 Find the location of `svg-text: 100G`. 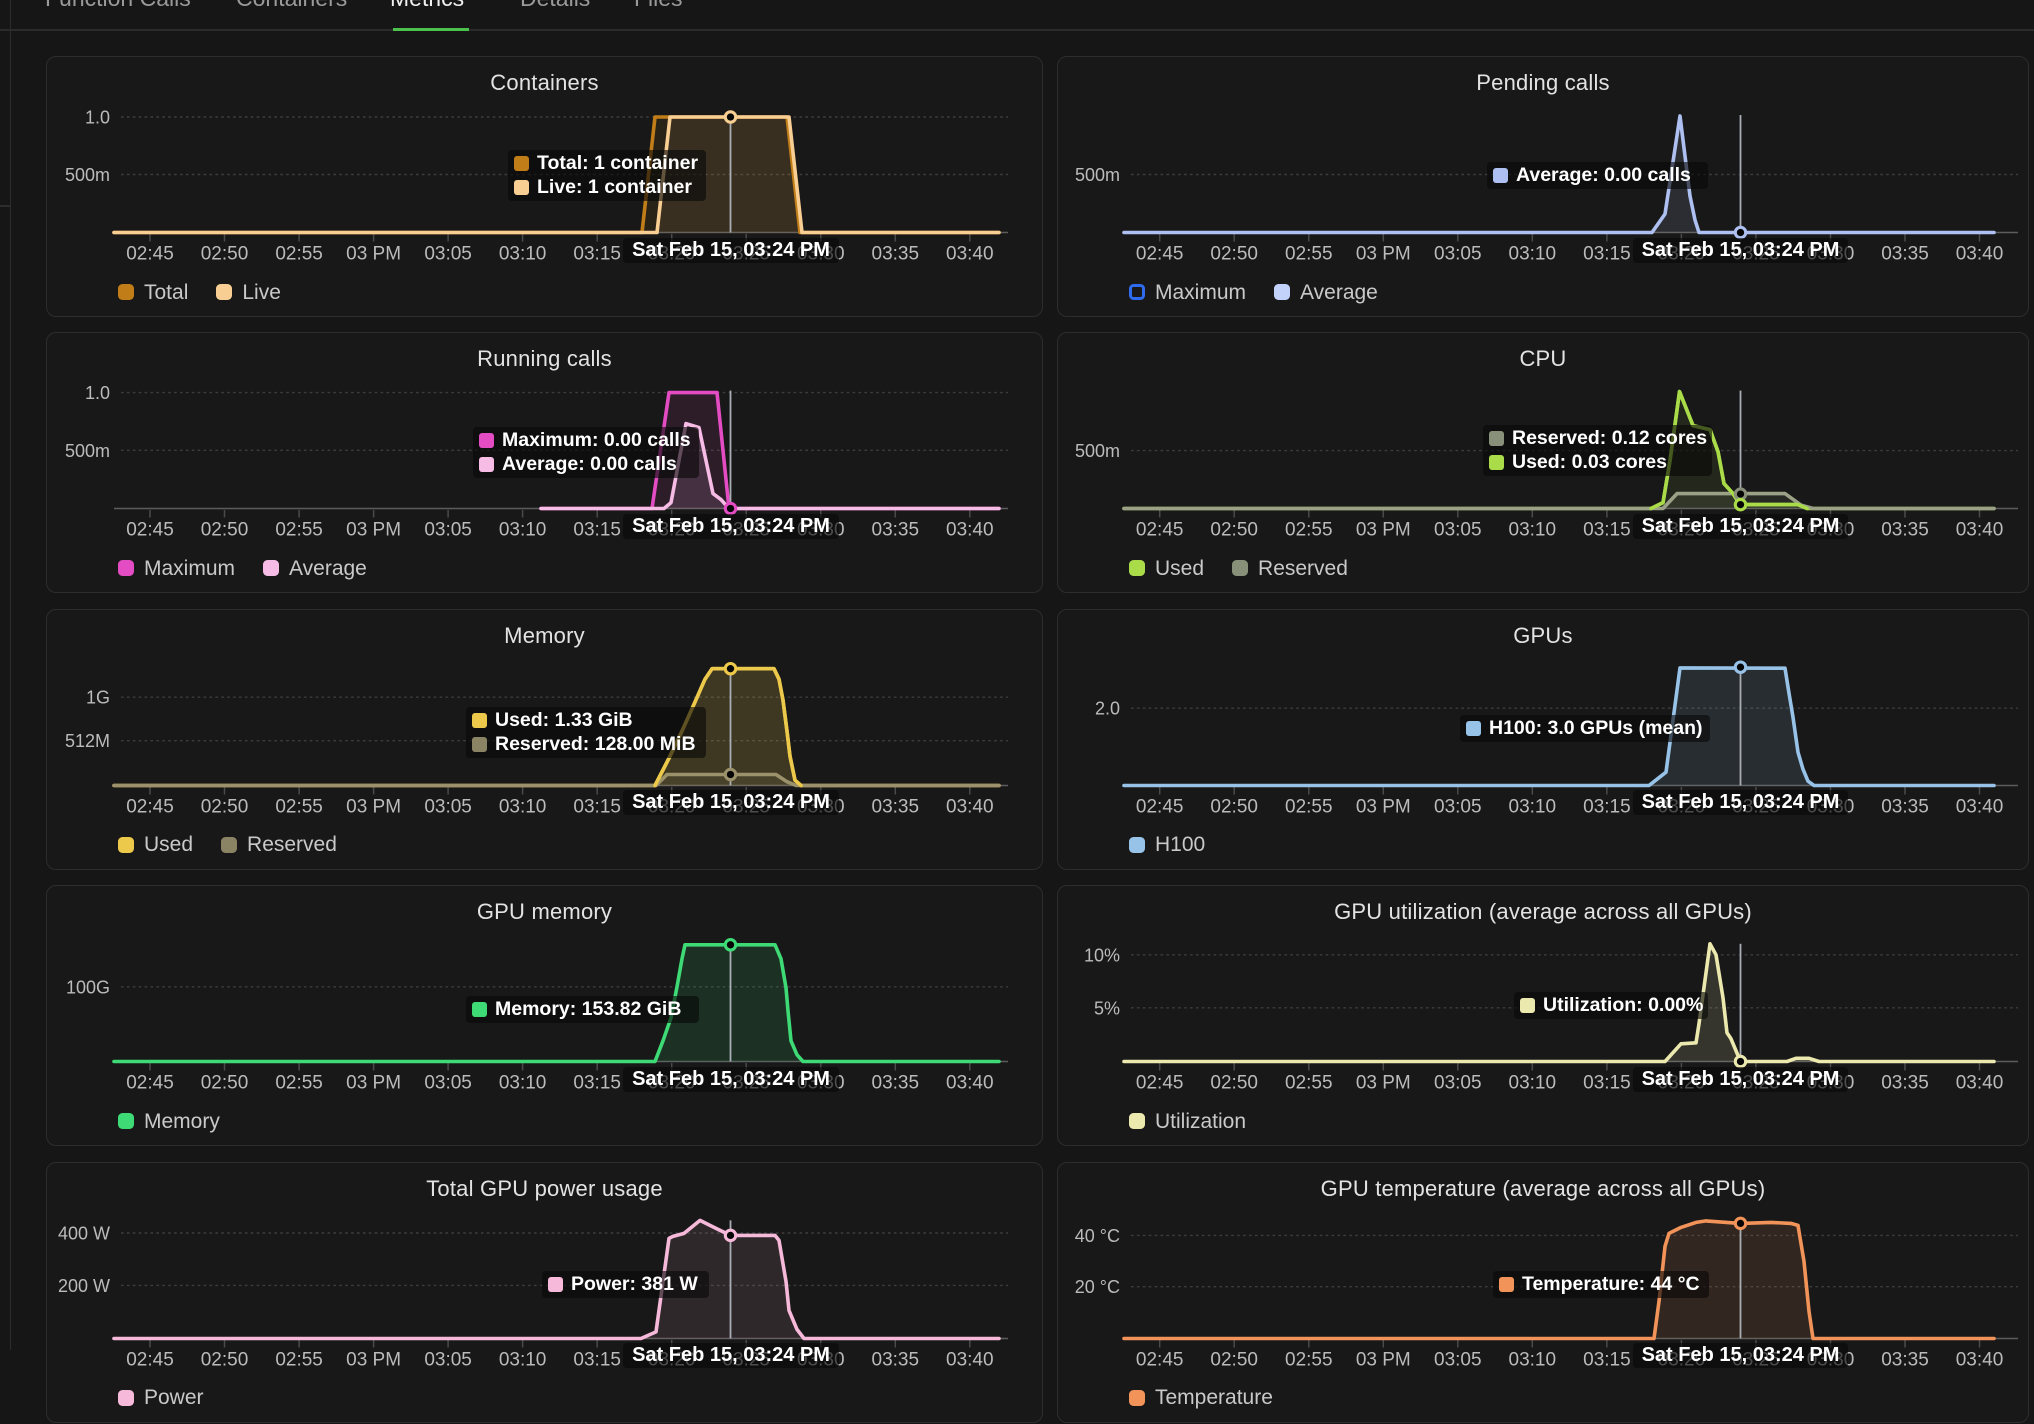

svg-text: 100G is located at coordinates (88, 987).